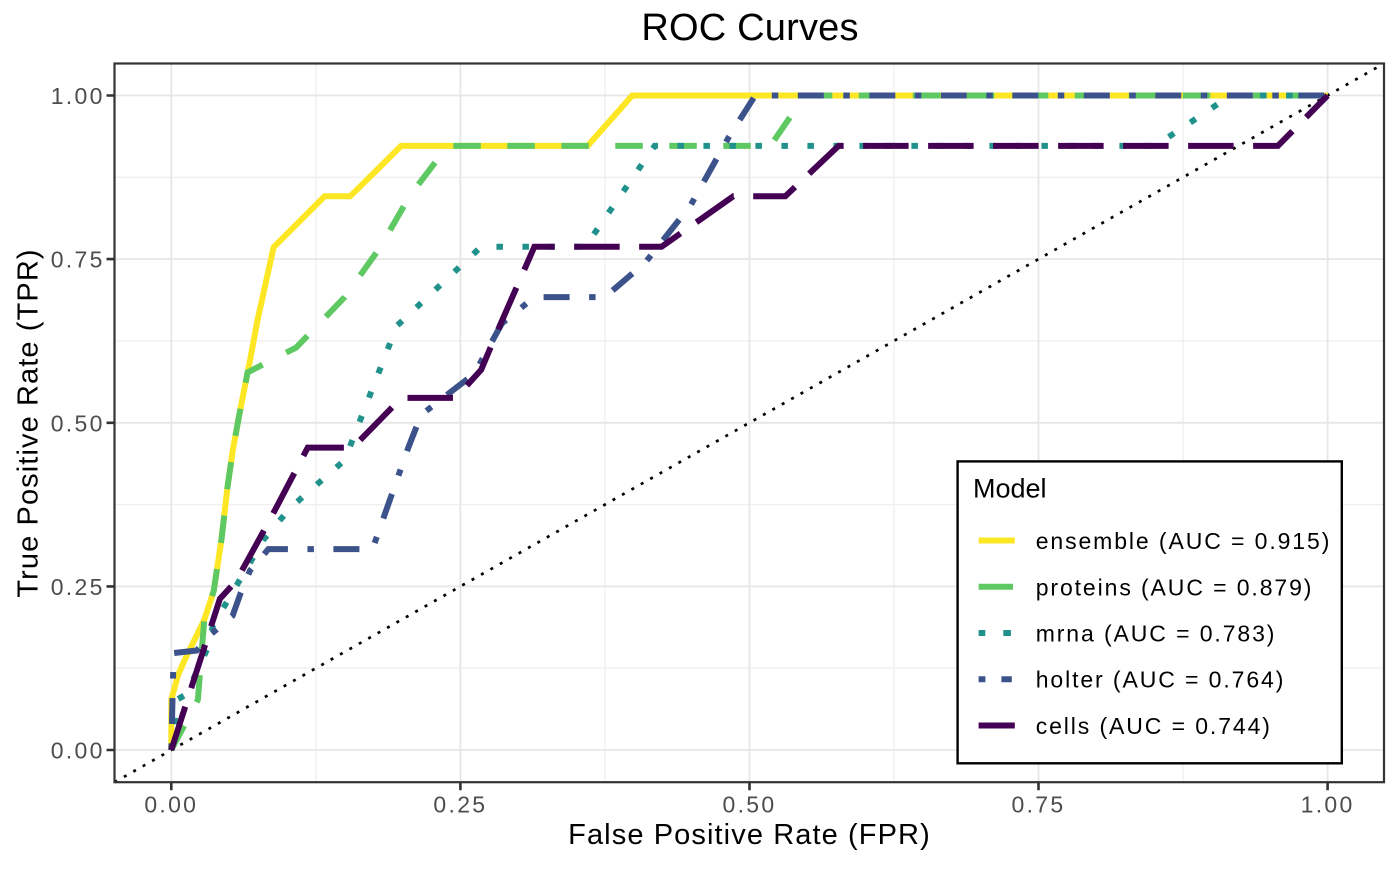 The height and width of the screenshot is (871, 1400). I want to click on svg-text: ROC Curves, so click(749, 28).